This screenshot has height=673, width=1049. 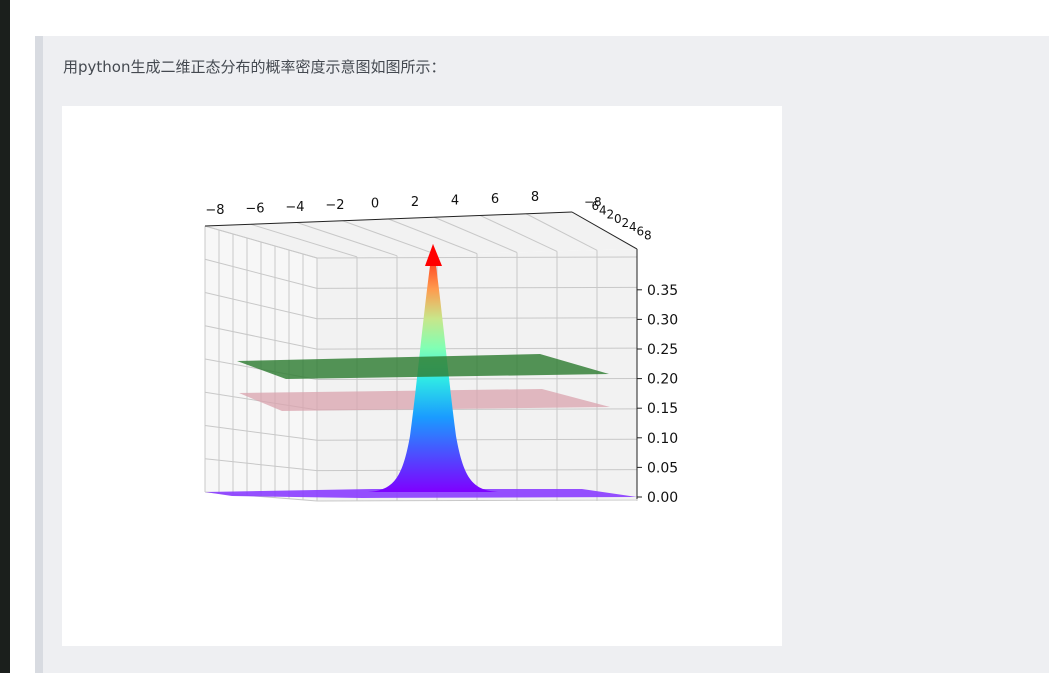 I want to click on z-tick-label: 0.00, so click(x=662, y=498).